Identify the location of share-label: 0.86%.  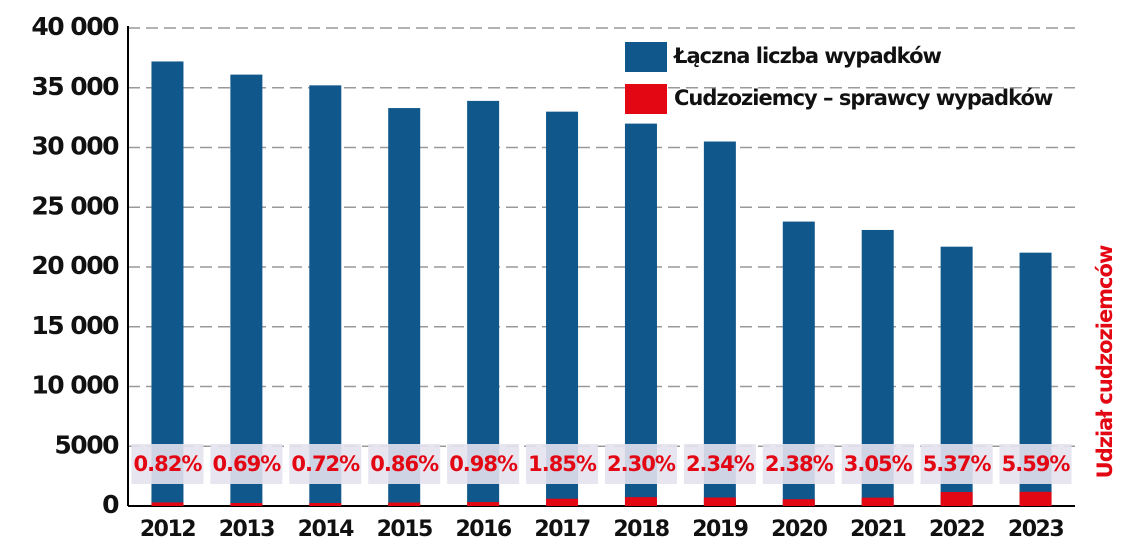
(404, 464).